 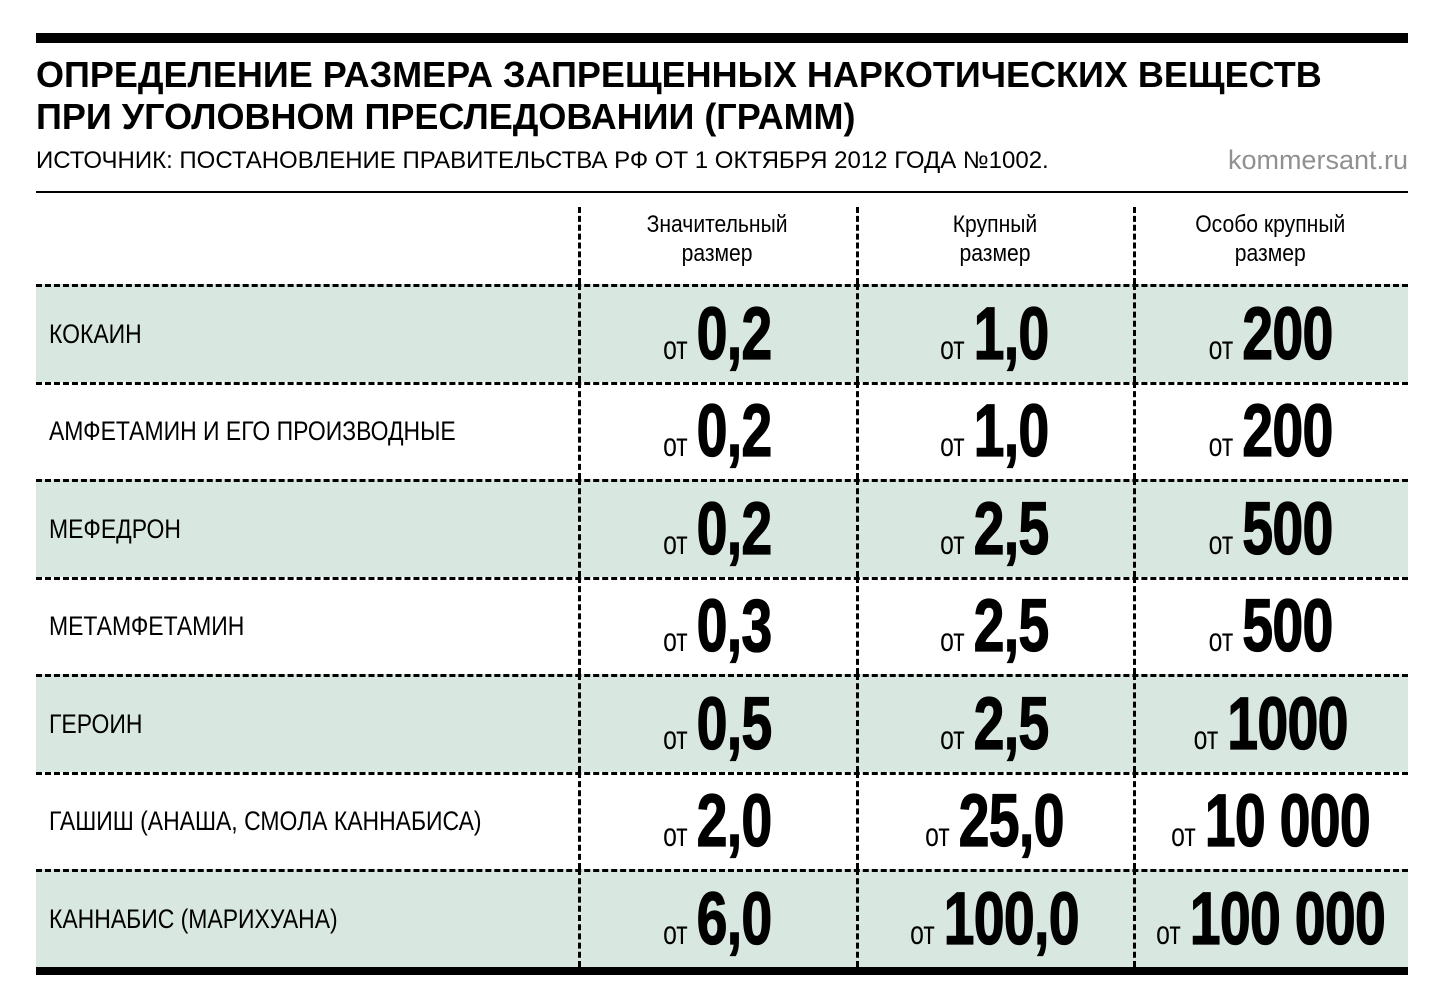 I want to click on drug-name-cell: МЕФЕДРОН, so click(x=307, y=529).